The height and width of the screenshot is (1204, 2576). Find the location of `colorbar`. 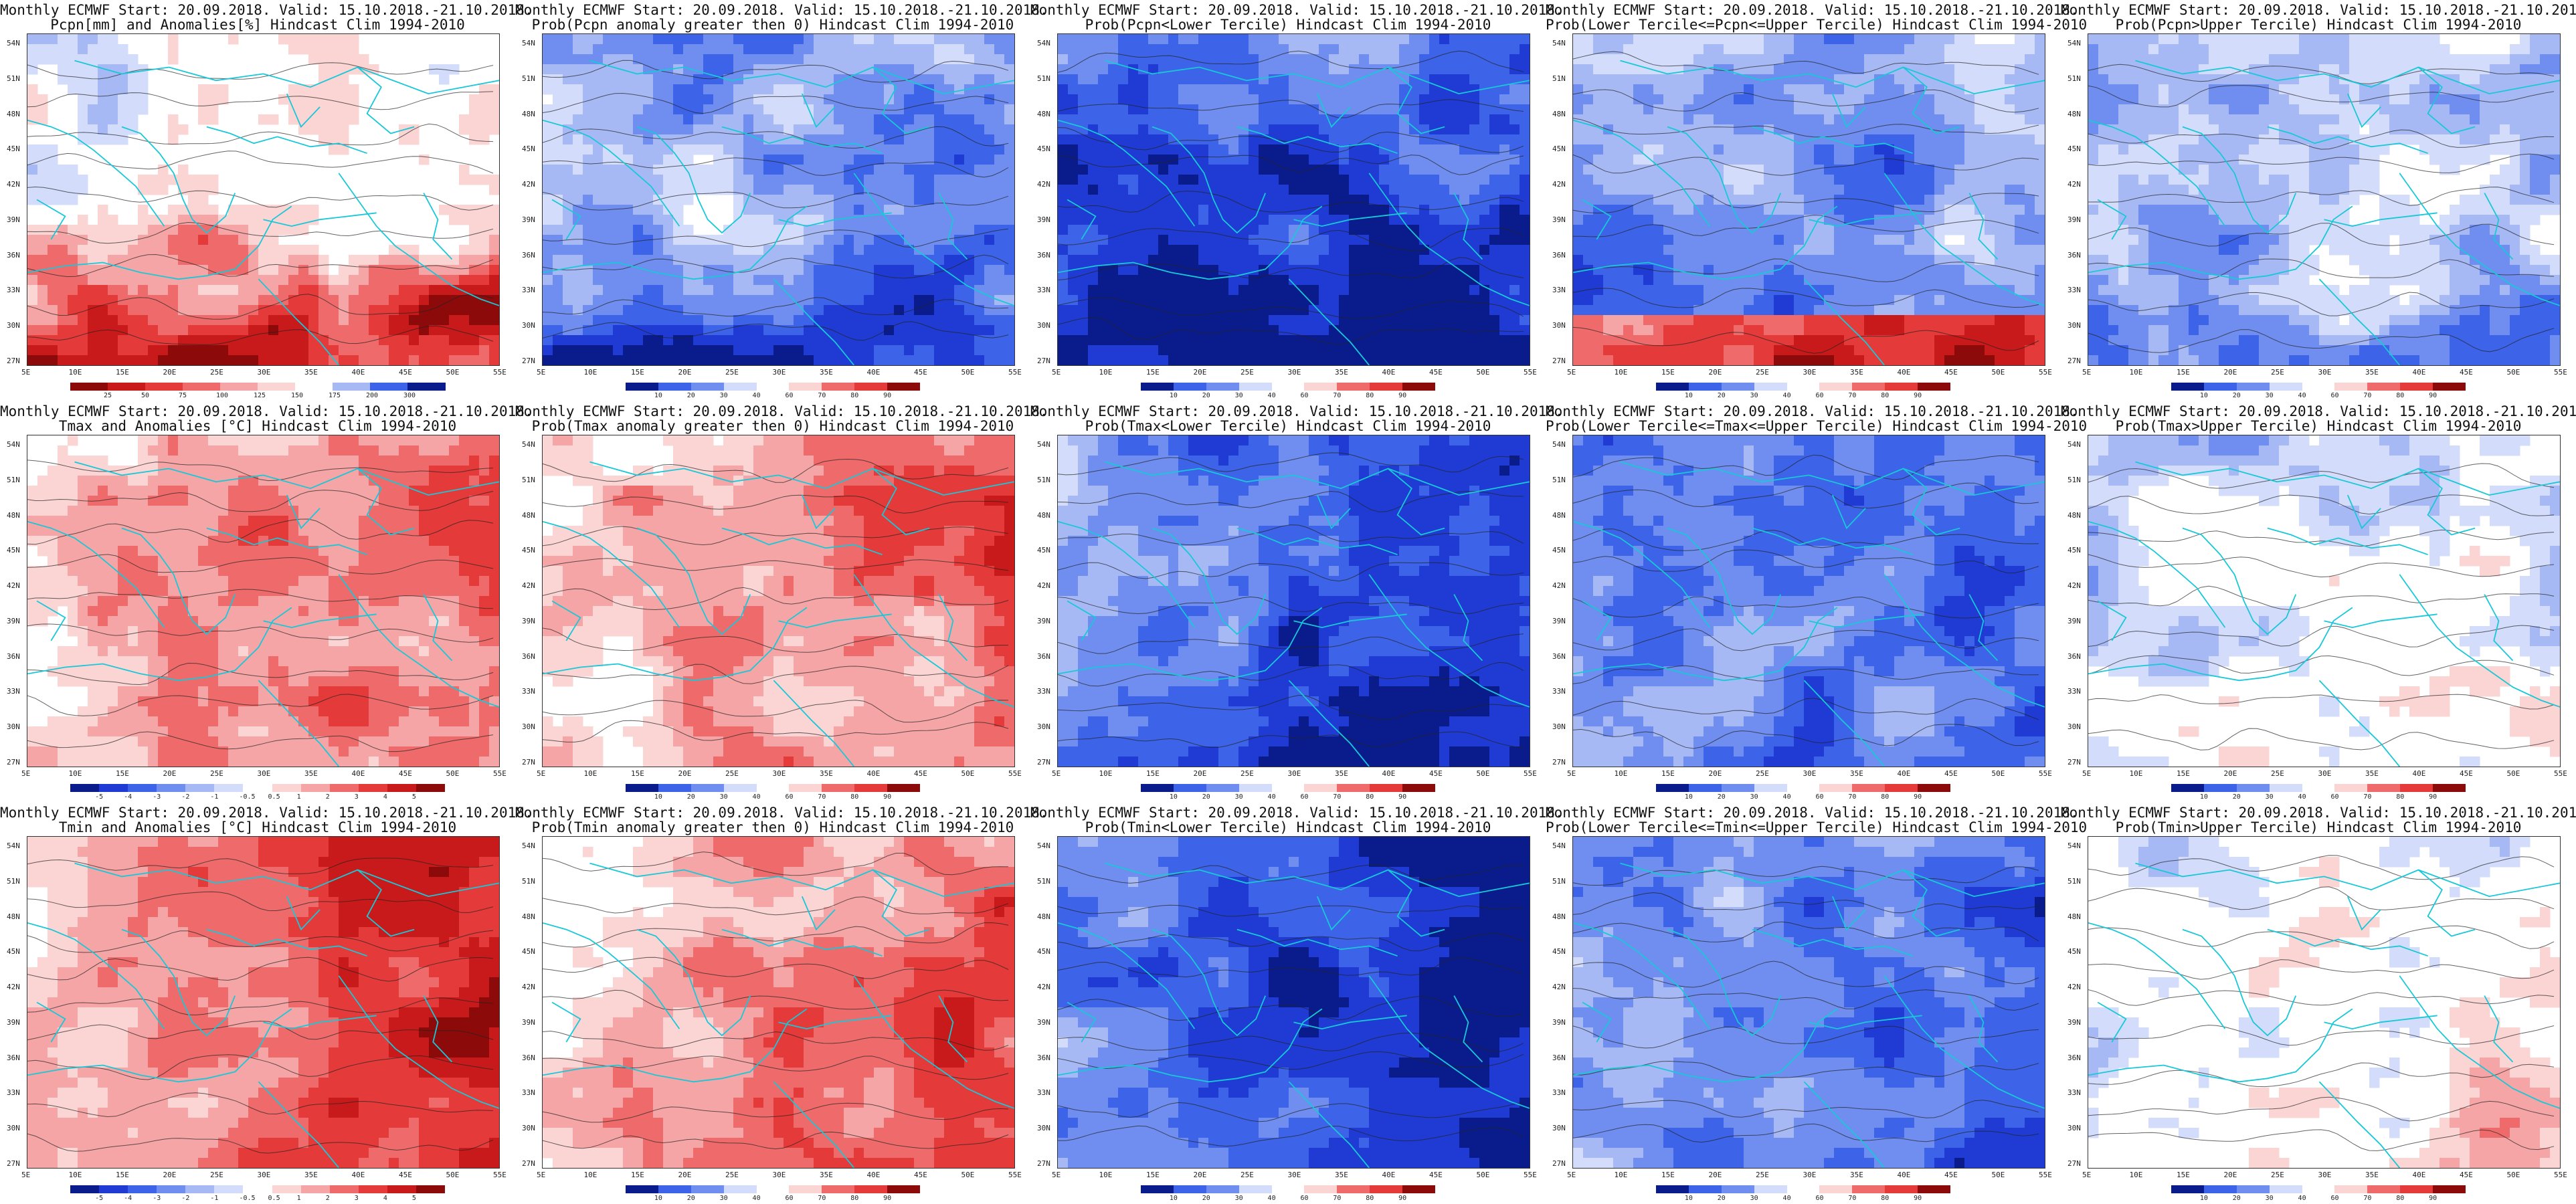

colorbar is located at coordinates (2318, 1189).